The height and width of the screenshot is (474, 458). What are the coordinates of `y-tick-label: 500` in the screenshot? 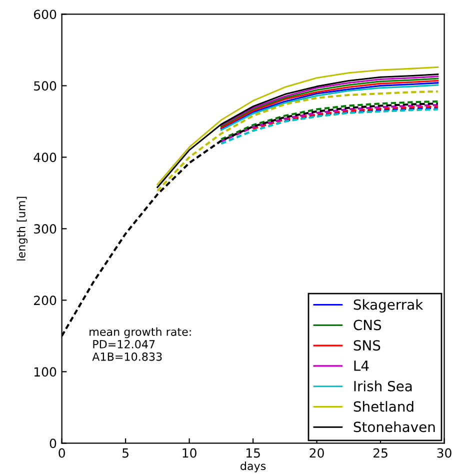 It's located at (45, 86).